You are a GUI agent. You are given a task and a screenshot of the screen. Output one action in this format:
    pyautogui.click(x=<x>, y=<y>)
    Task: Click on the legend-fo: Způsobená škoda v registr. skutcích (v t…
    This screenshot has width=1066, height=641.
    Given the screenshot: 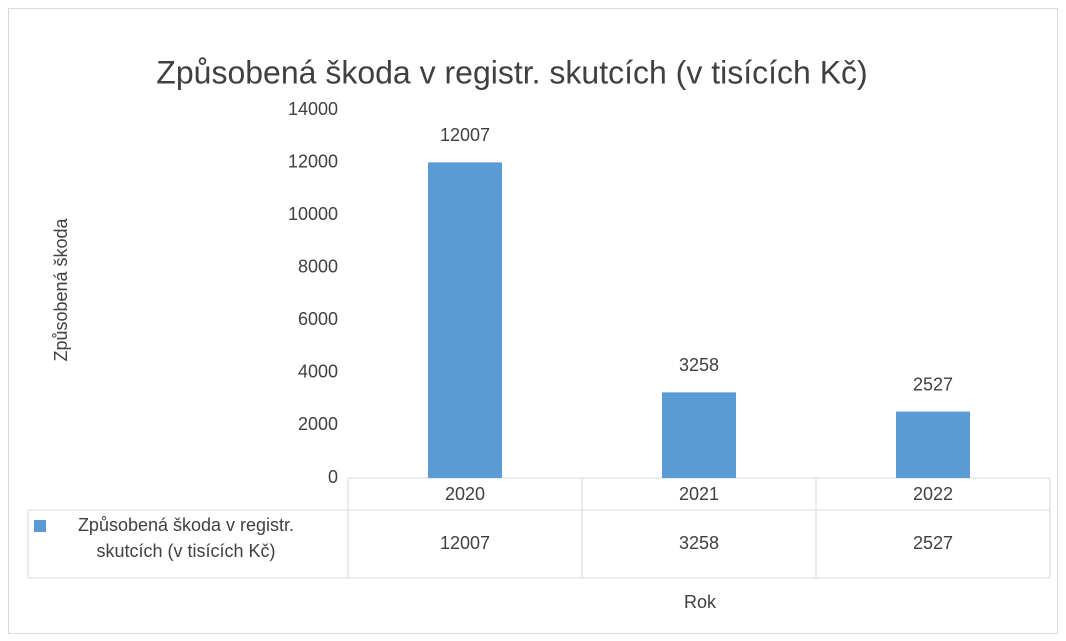 What is the action you would take?
    pyautogui.click(x=186, y=538)
    